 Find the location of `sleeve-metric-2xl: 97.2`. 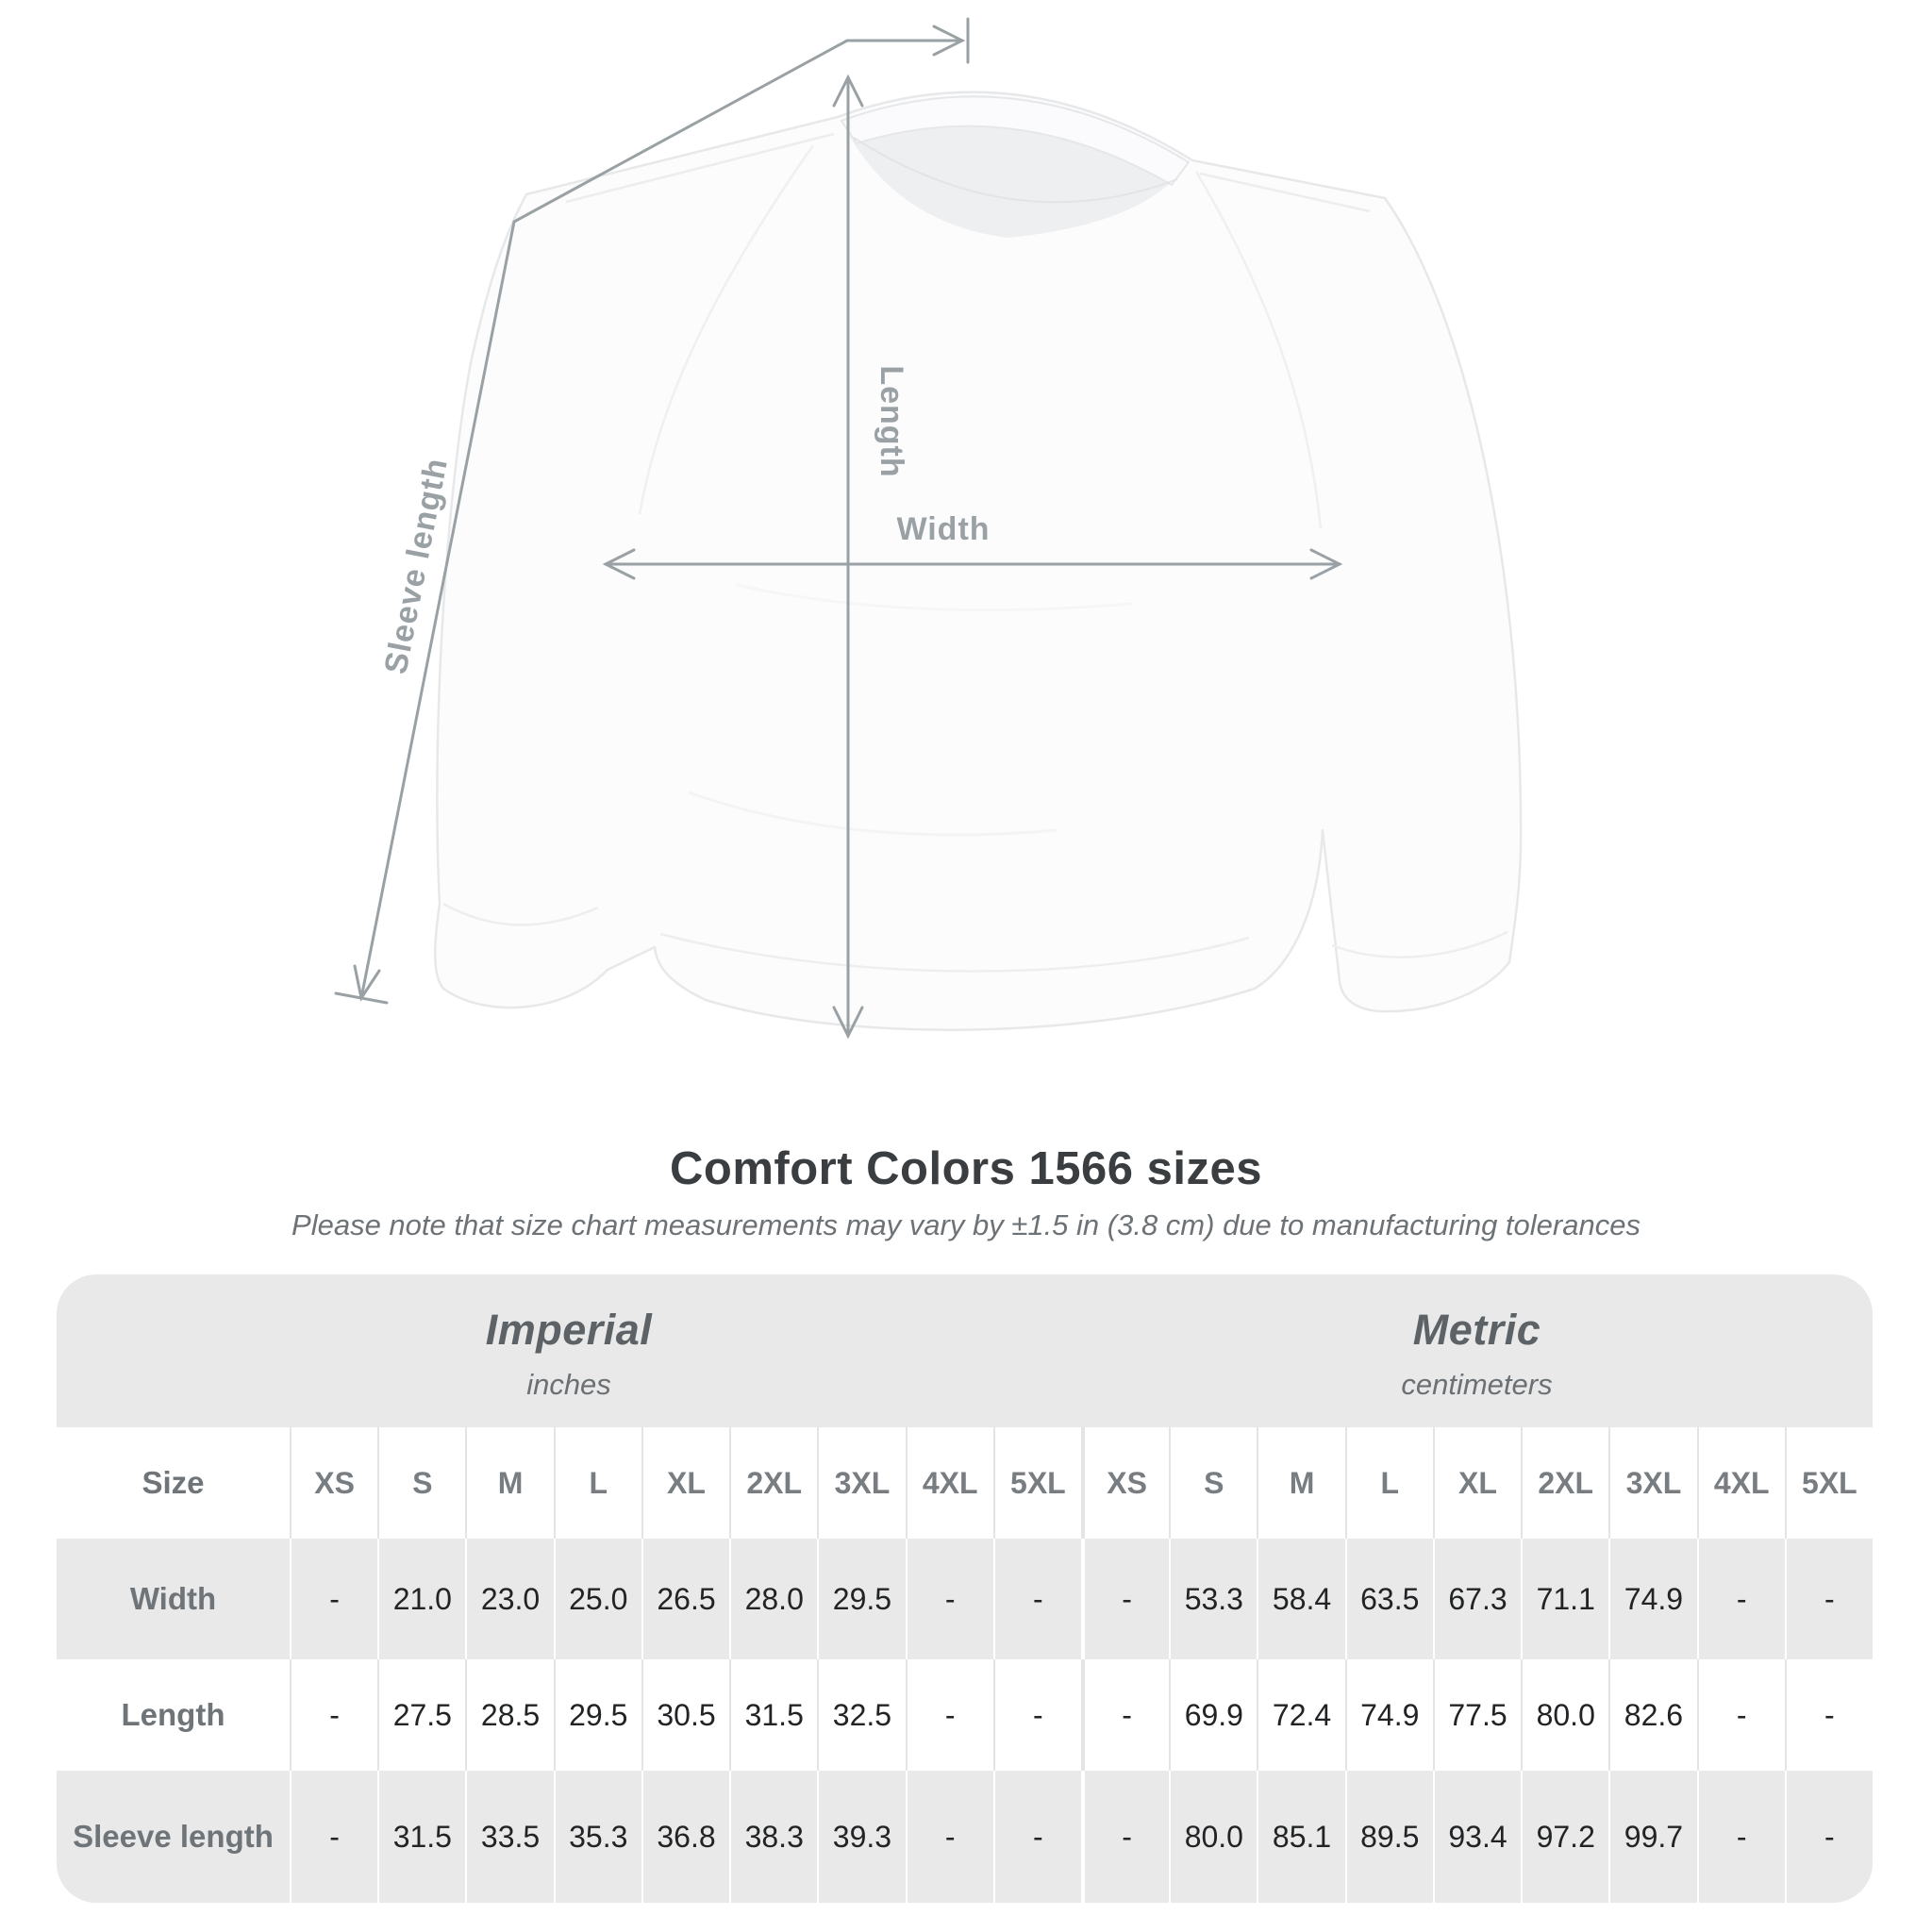

sleeve-metric-2xl: 97.2 is located at coordinates (1564, 1837).